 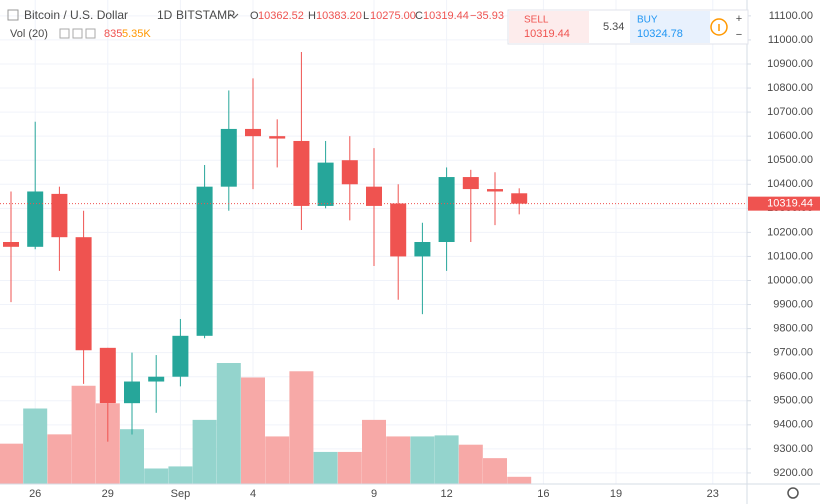 What do you see at coordinates (419, 16) in the screenshot?
I see `close-label: C` at bounding box center [419, 16].